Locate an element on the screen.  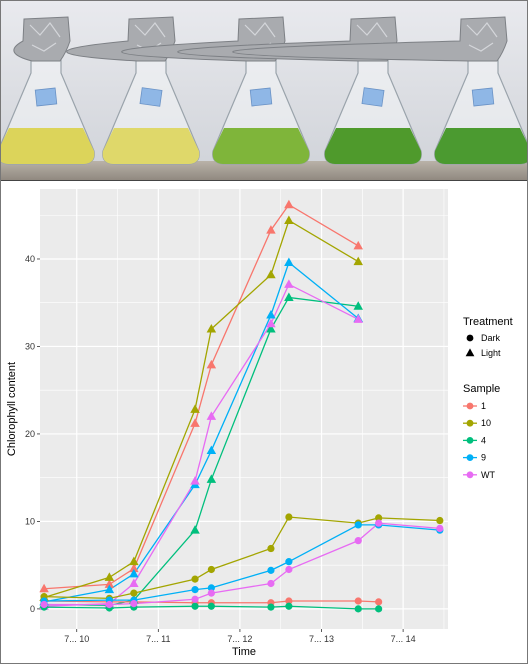
legend-sample-label: WT is located at coordinates (488, 475).